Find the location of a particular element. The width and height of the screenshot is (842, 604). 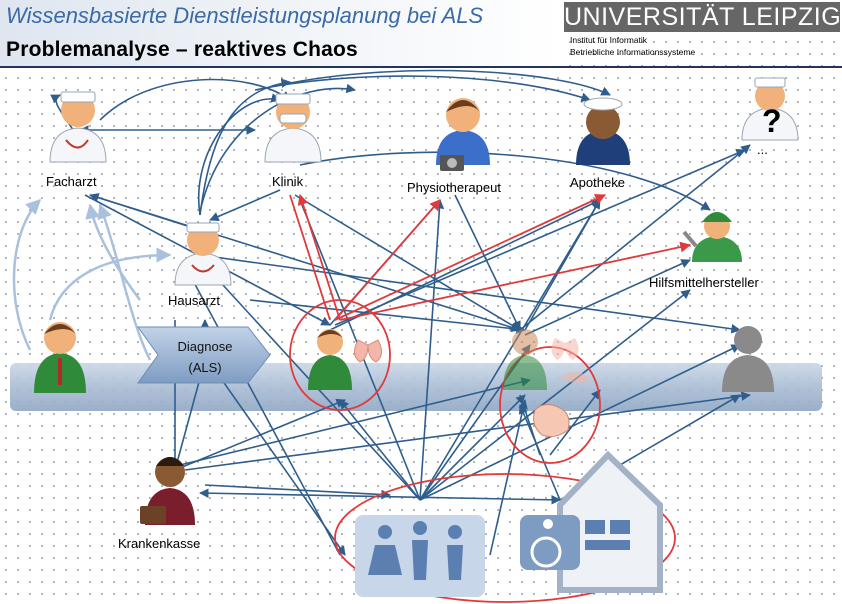

krankenkasse-icon is located at coordinates (167, 491).